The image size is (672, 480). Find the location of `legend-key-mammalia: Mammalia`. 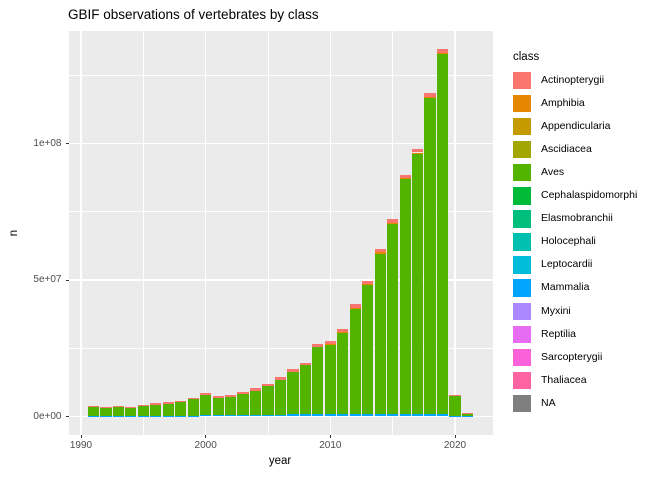

legend-key-mammalia: Mammalia is located at coordinates (592, 288).